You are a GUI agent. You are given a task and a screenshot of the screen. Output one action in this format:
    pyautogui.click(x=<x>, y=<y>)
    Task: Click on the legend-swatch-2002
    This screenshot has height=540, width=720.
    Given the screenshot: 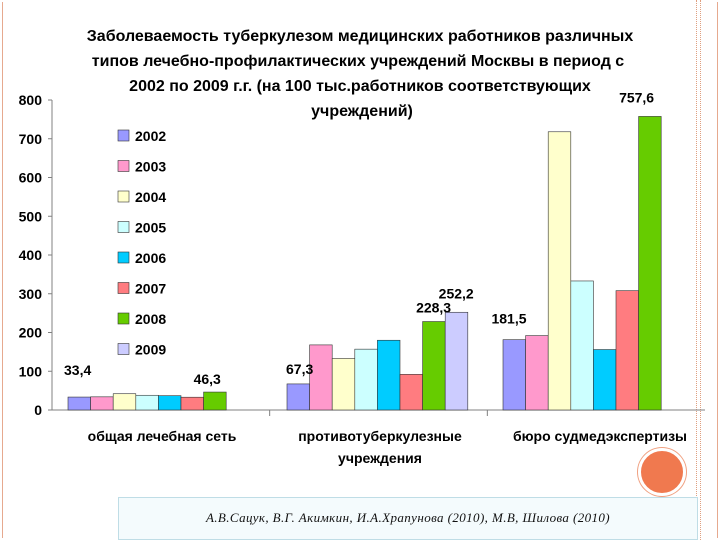 What is the action you would take?
    pyautogui.click(x=123, y=135)
    